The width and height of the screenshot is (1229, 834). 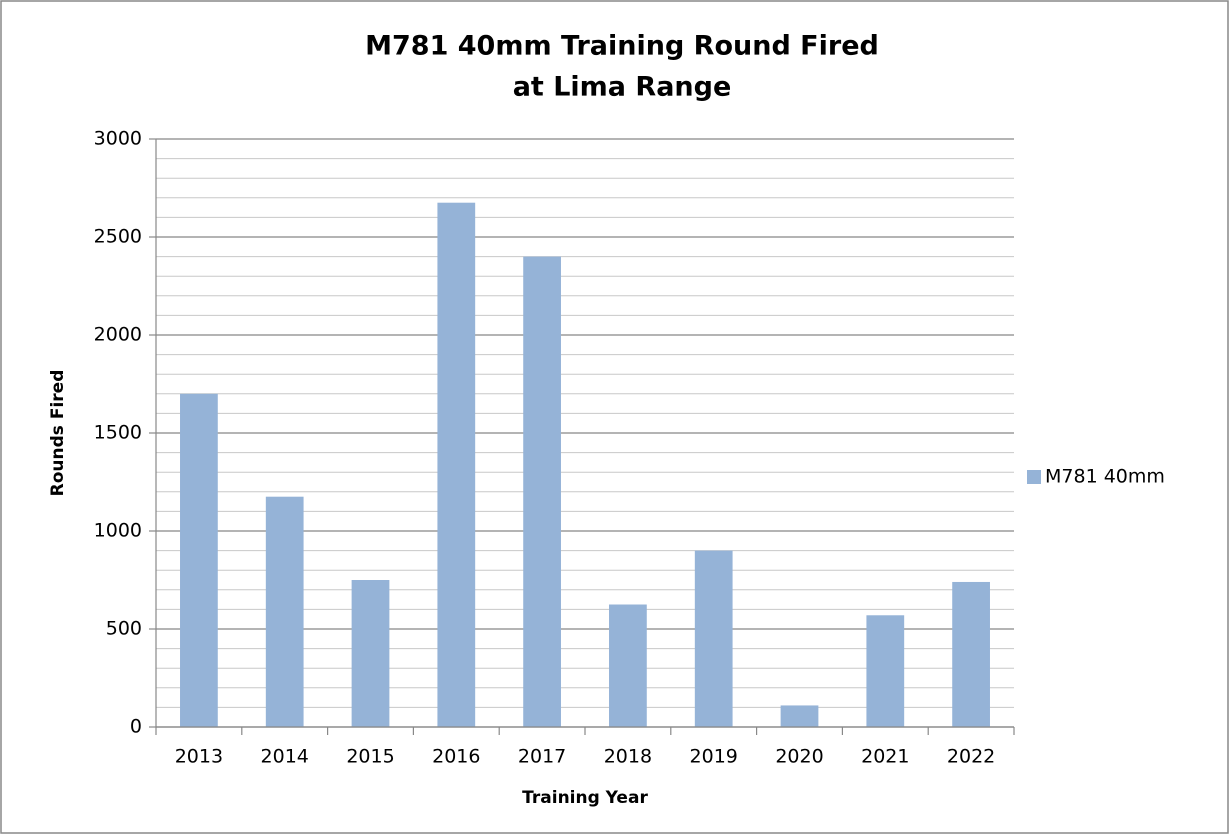 What do you see at coordinates (118, 531) in the screenshot?
I see `y-tick-label: 1000` at bounding box center [118, 531].